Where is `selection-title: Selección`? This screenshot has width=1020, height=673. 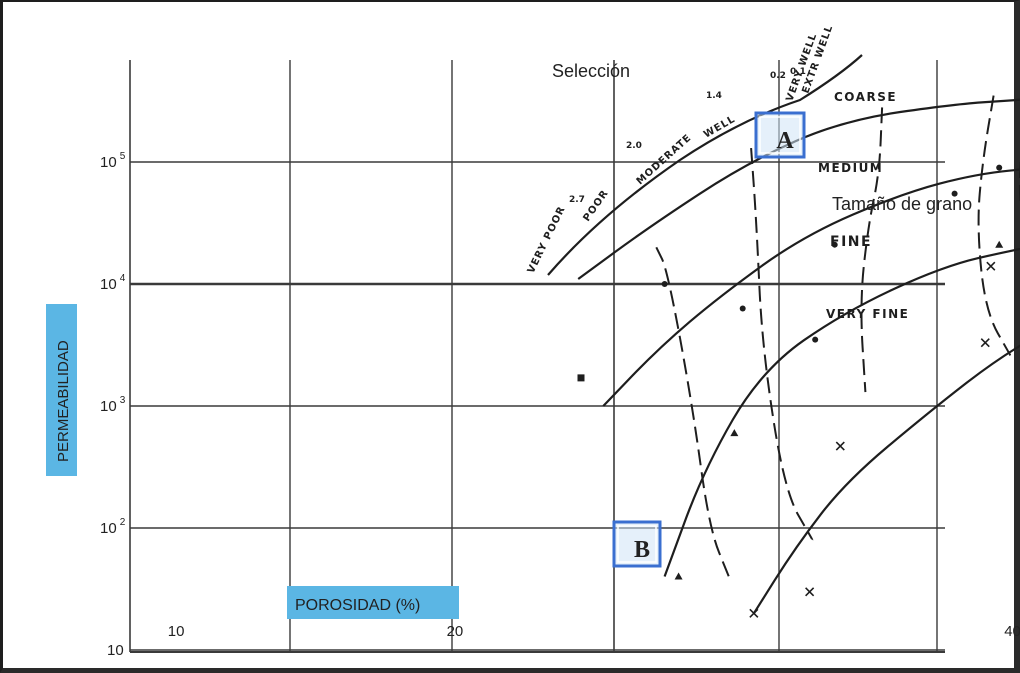 selection-title: Selección is located at coordinates (591, 71).